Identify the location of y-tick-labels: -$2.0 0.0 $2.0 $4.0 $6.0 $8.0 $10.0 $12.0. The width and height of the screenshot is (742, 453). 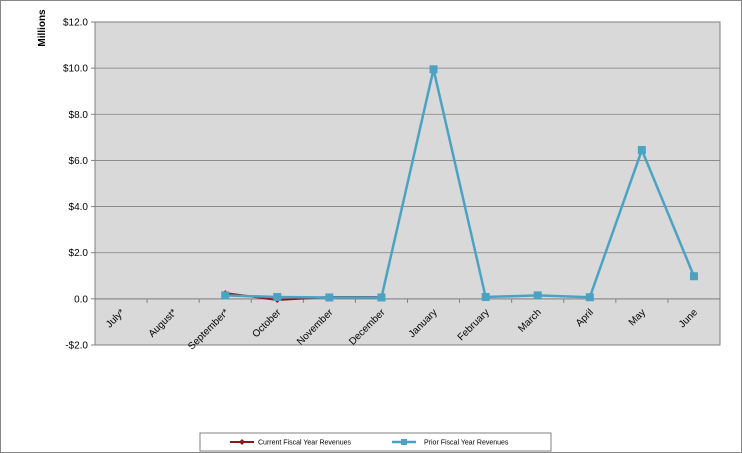
(75, 185).